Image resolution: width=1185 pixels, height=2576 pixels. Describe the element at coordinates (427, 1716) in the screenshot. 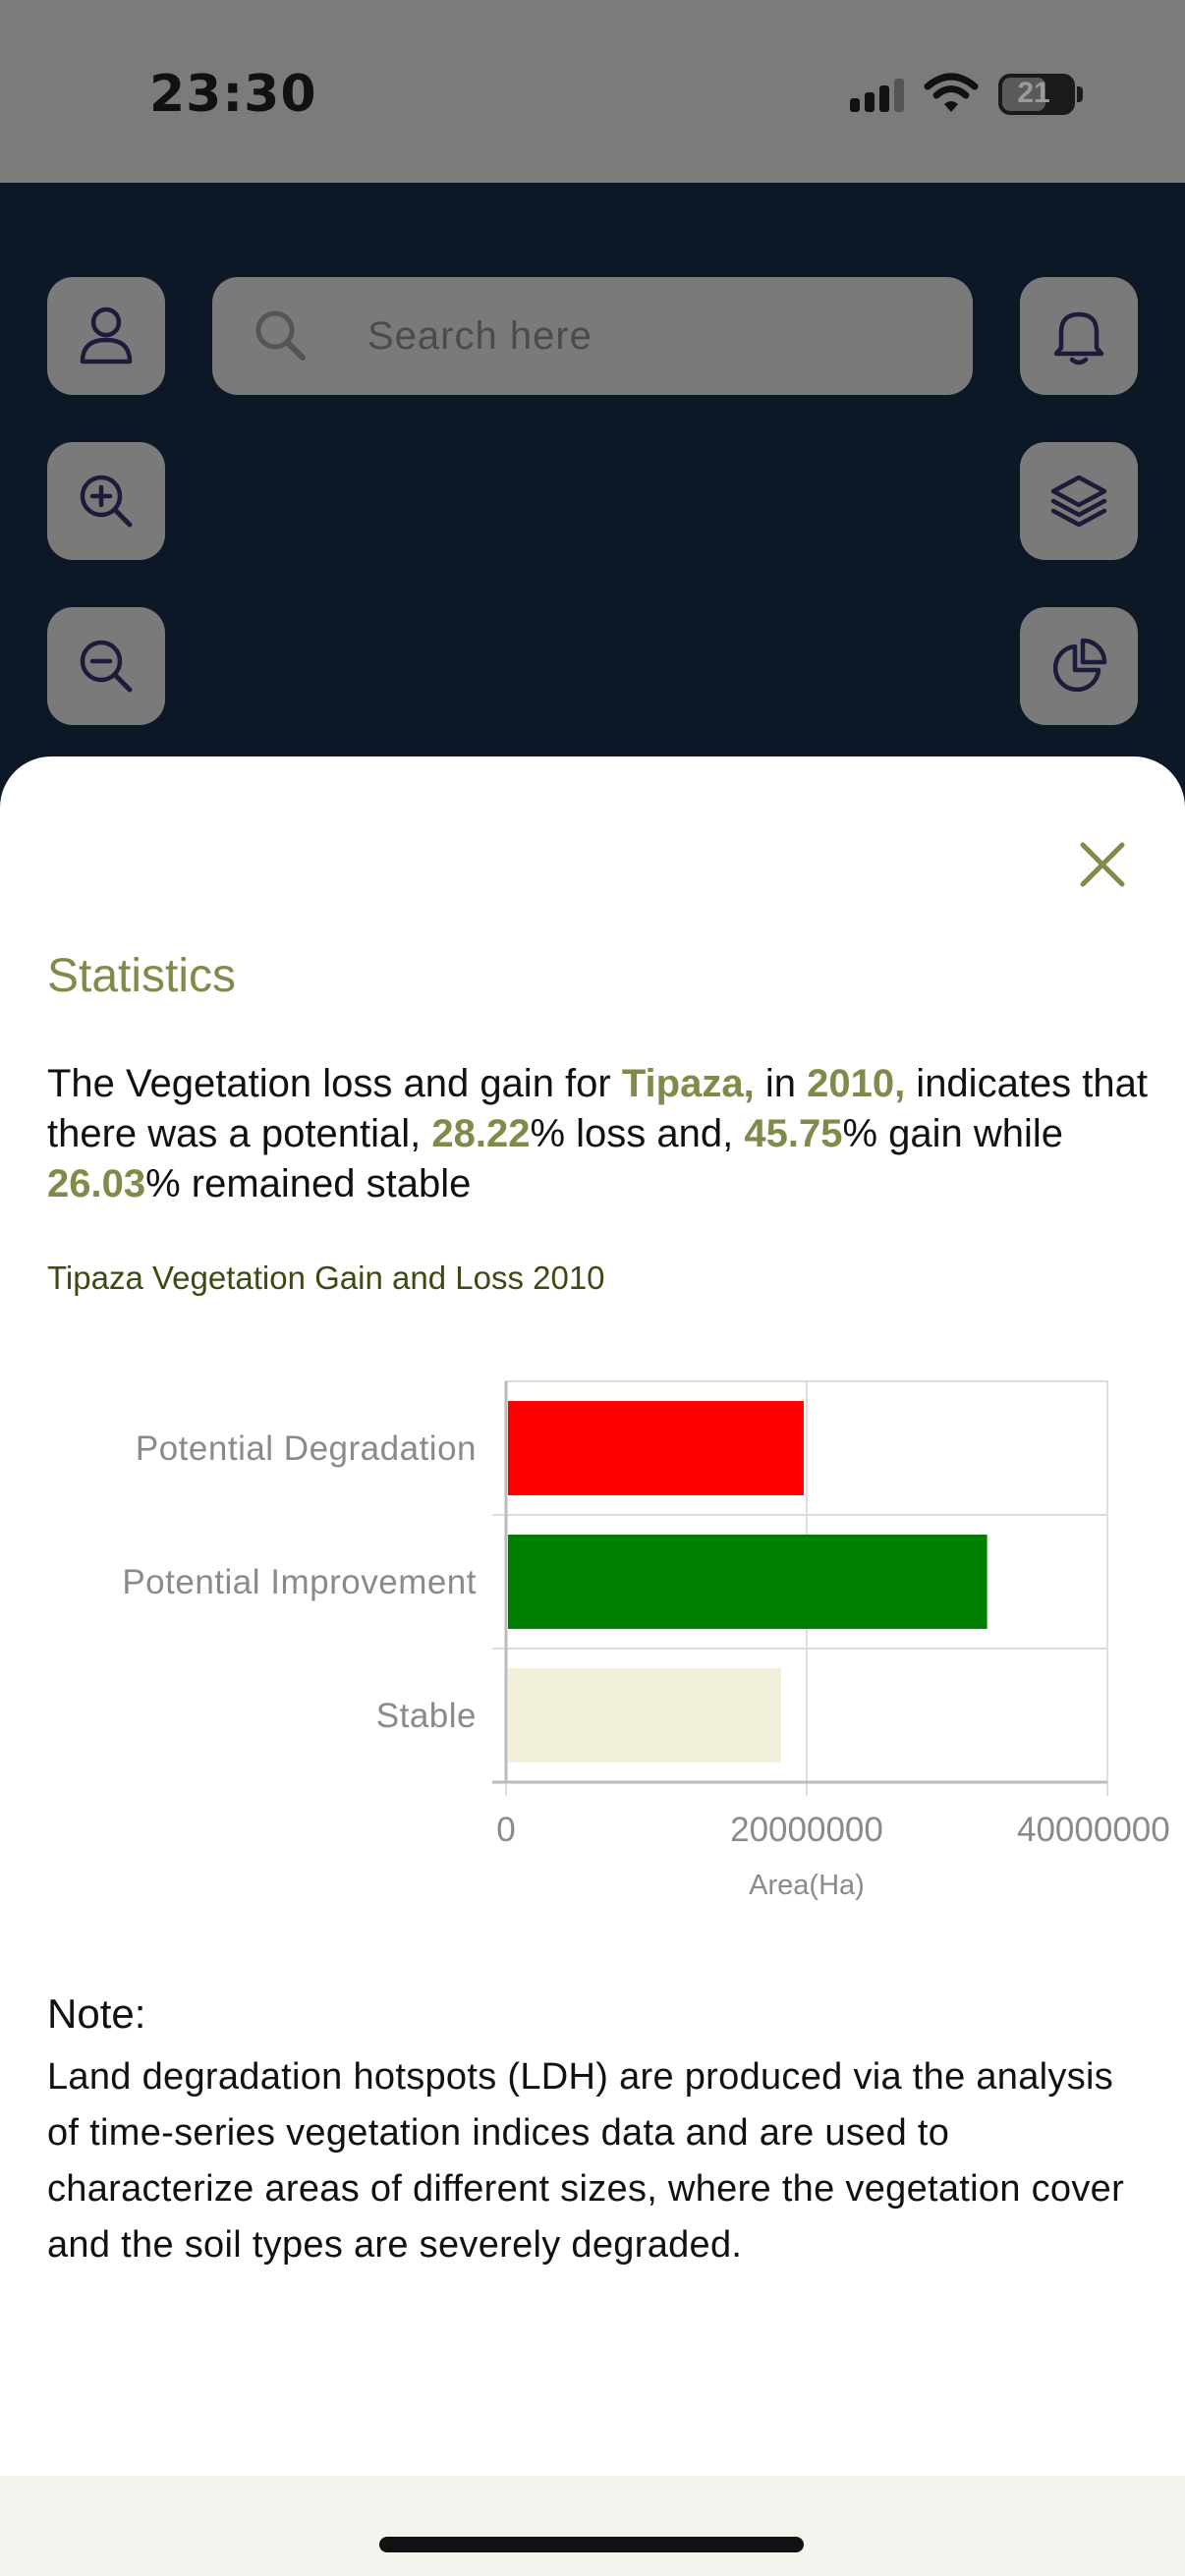

I see `category-label: Stable` at that location.